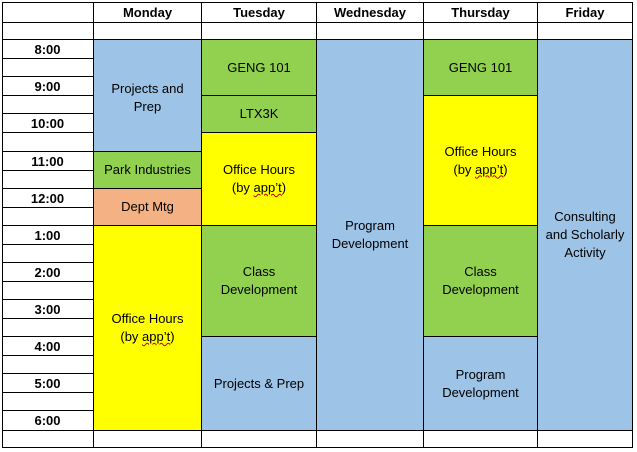 The image size is (637, 452). Describe the element at coordinates (47, 123) in the screenshot. I see `time-10: 10:00` at that location.